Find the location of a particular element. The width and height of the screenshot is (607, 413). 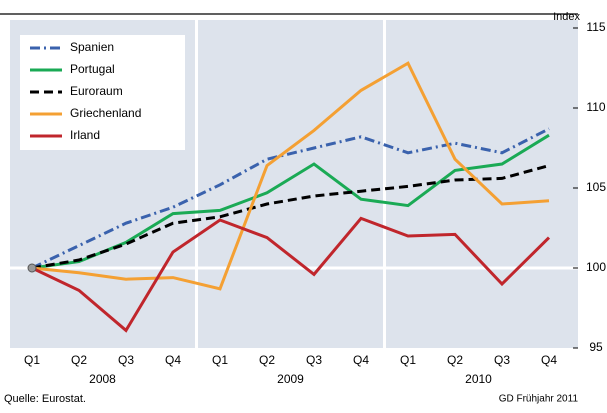

y-tick-label: 95 is located at coordinates (596, 347).